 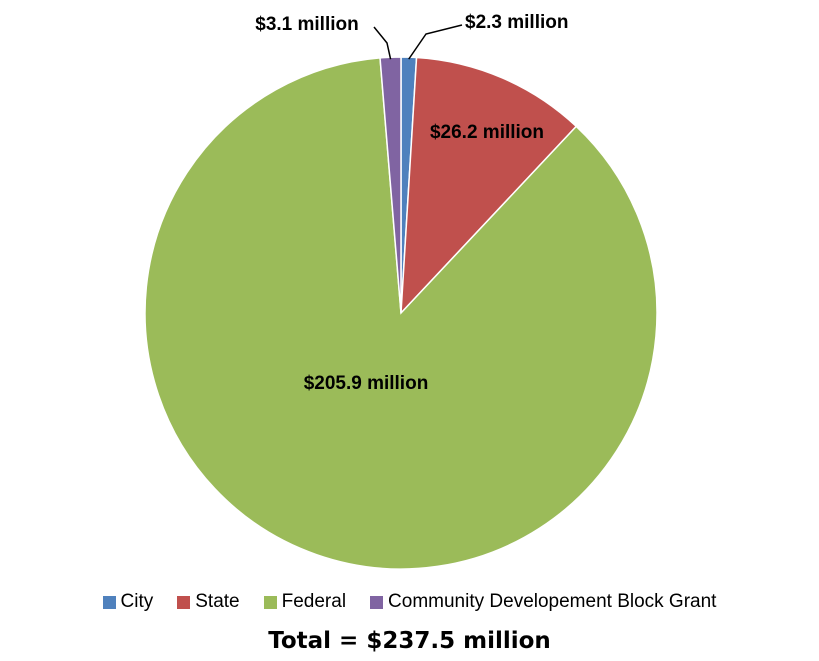 I want to click on legend-item-city: City, so click(x=128, y=602).